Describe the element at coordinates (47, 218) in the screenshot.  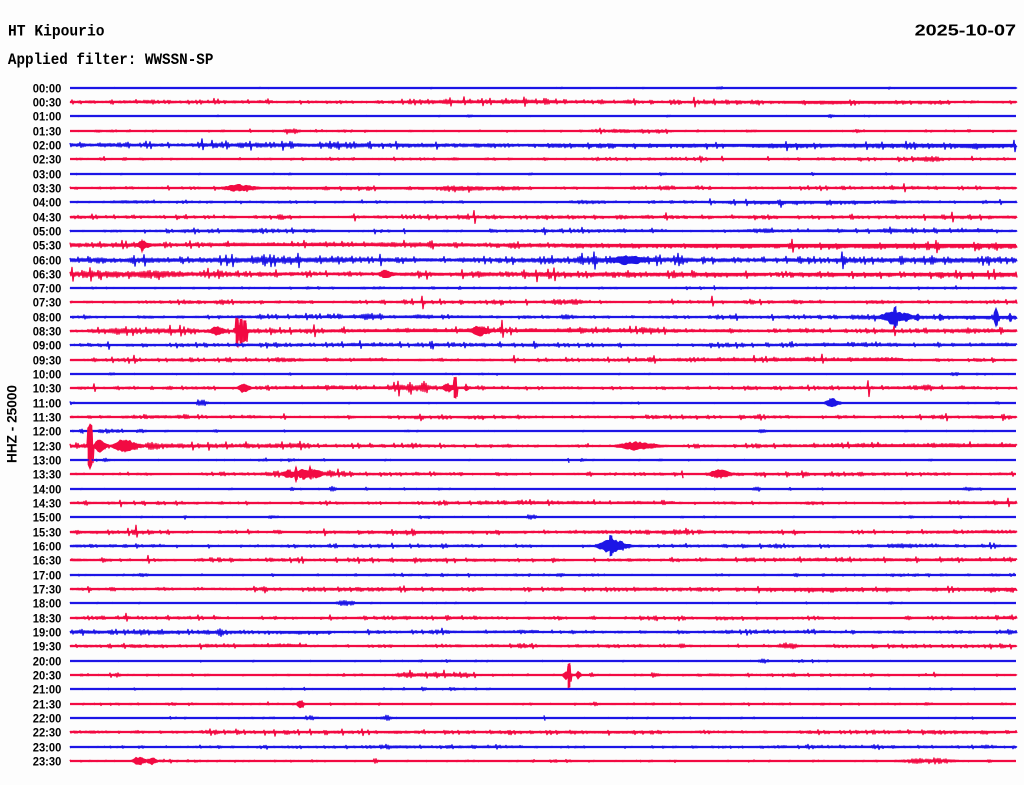
I see `svg-text: 04:30` at that location.